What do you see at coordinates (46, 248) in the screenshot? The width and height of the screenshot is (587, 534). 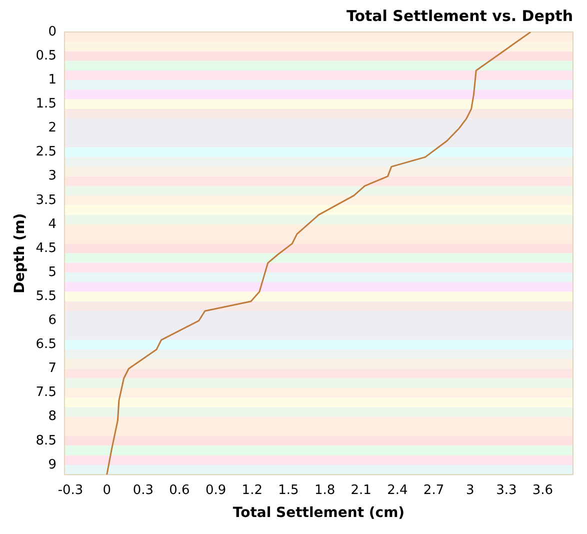 I see `y-tick-label: 4.5` at bounding box center [46, 248].